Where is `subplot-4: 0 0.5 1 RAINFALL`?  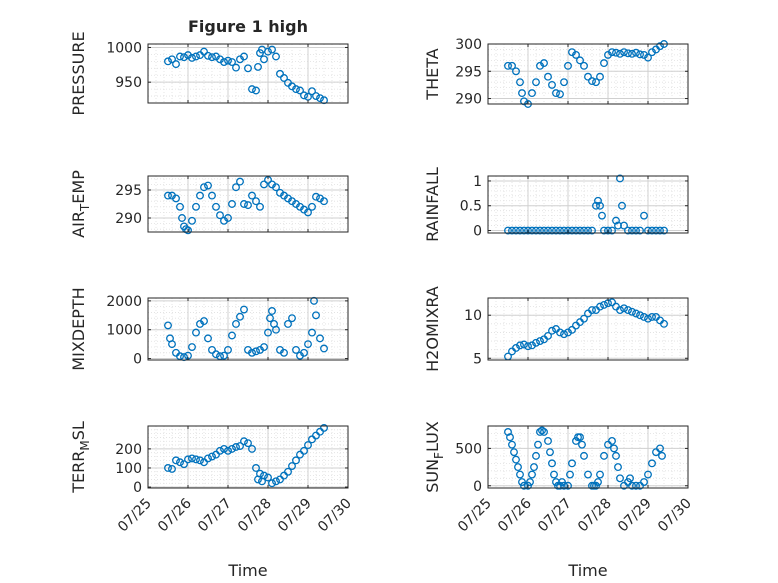
subplot-4: 0 0.5 1 RAINFALL is located at coordinates (556, 204).